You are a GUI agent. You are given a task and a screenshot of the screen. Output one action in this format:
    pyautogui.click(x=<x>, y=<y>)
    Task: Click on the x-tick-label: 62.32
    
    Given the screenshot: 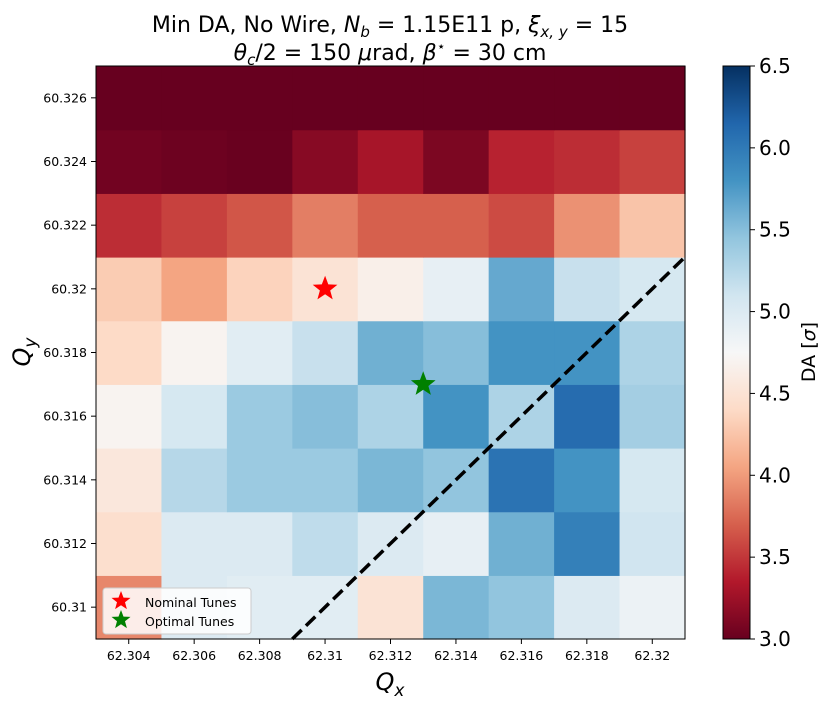 What is the action you would take?
    pyautogui.click(x=652, y=655)
    